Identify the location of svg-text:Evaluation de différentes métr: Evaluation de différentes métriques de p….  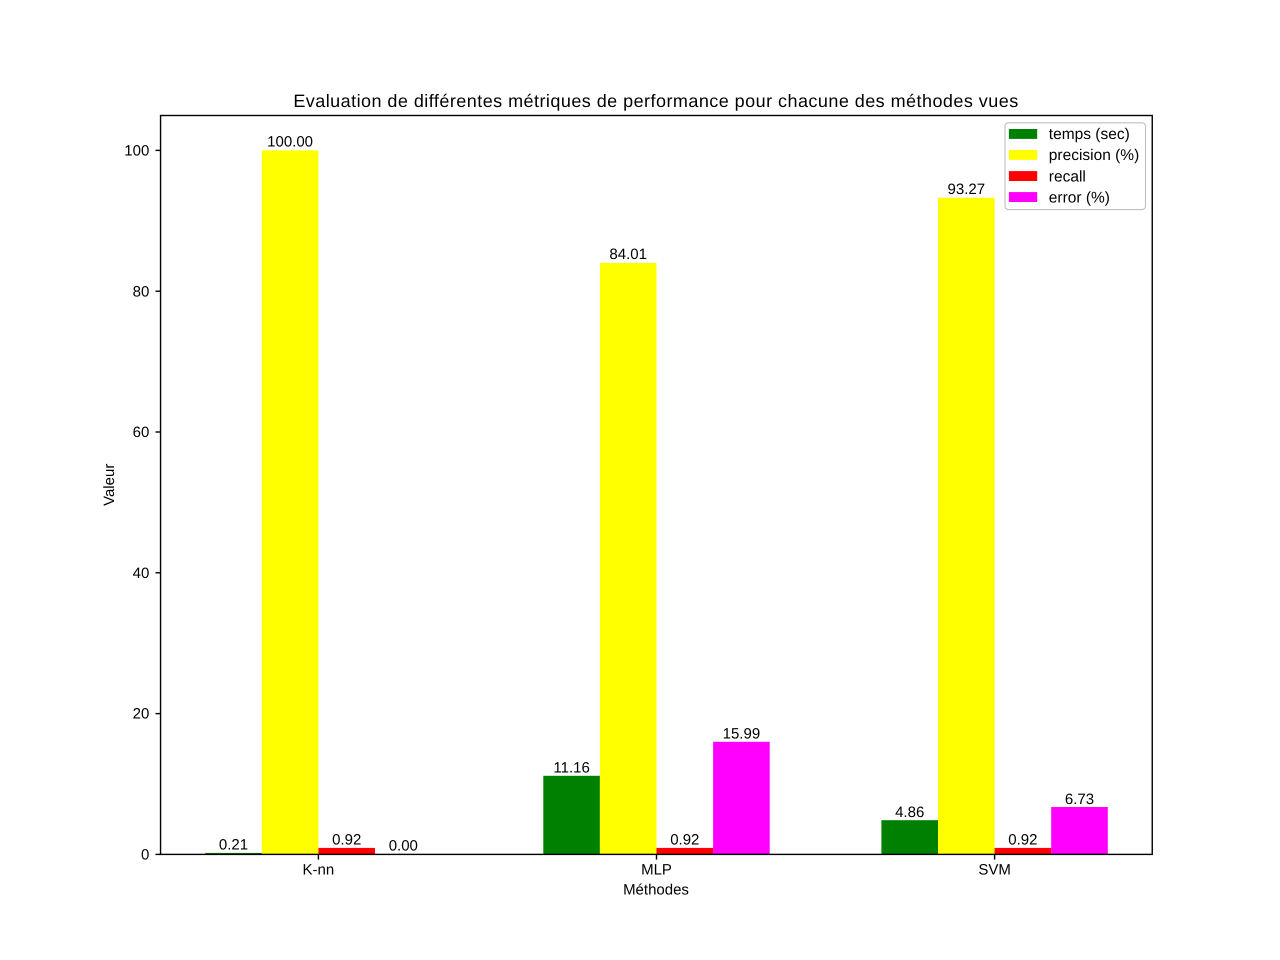
(655, 101).